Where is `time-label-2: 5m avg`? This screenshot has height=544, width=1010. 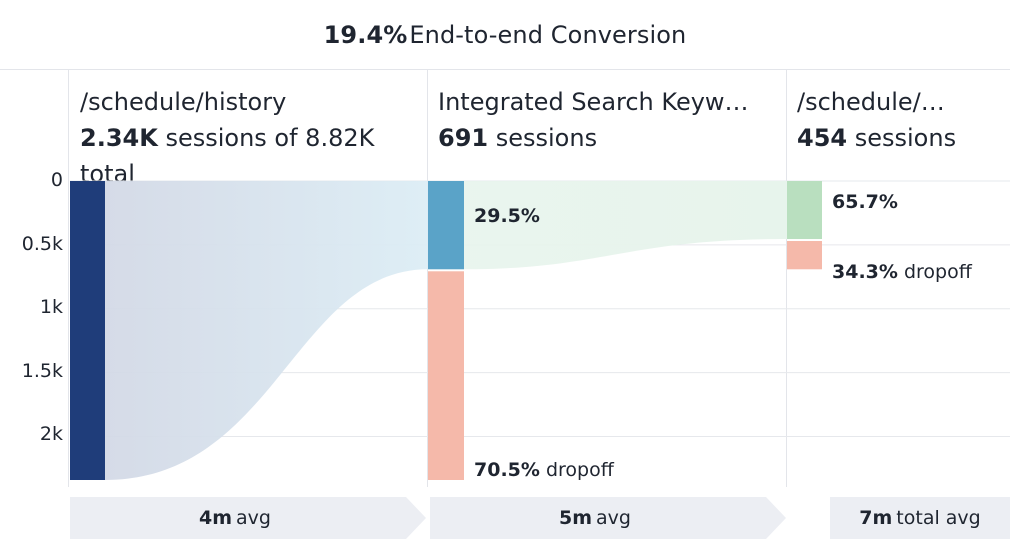 time-label-2: 5m avg is located at coordinates (595, 518).